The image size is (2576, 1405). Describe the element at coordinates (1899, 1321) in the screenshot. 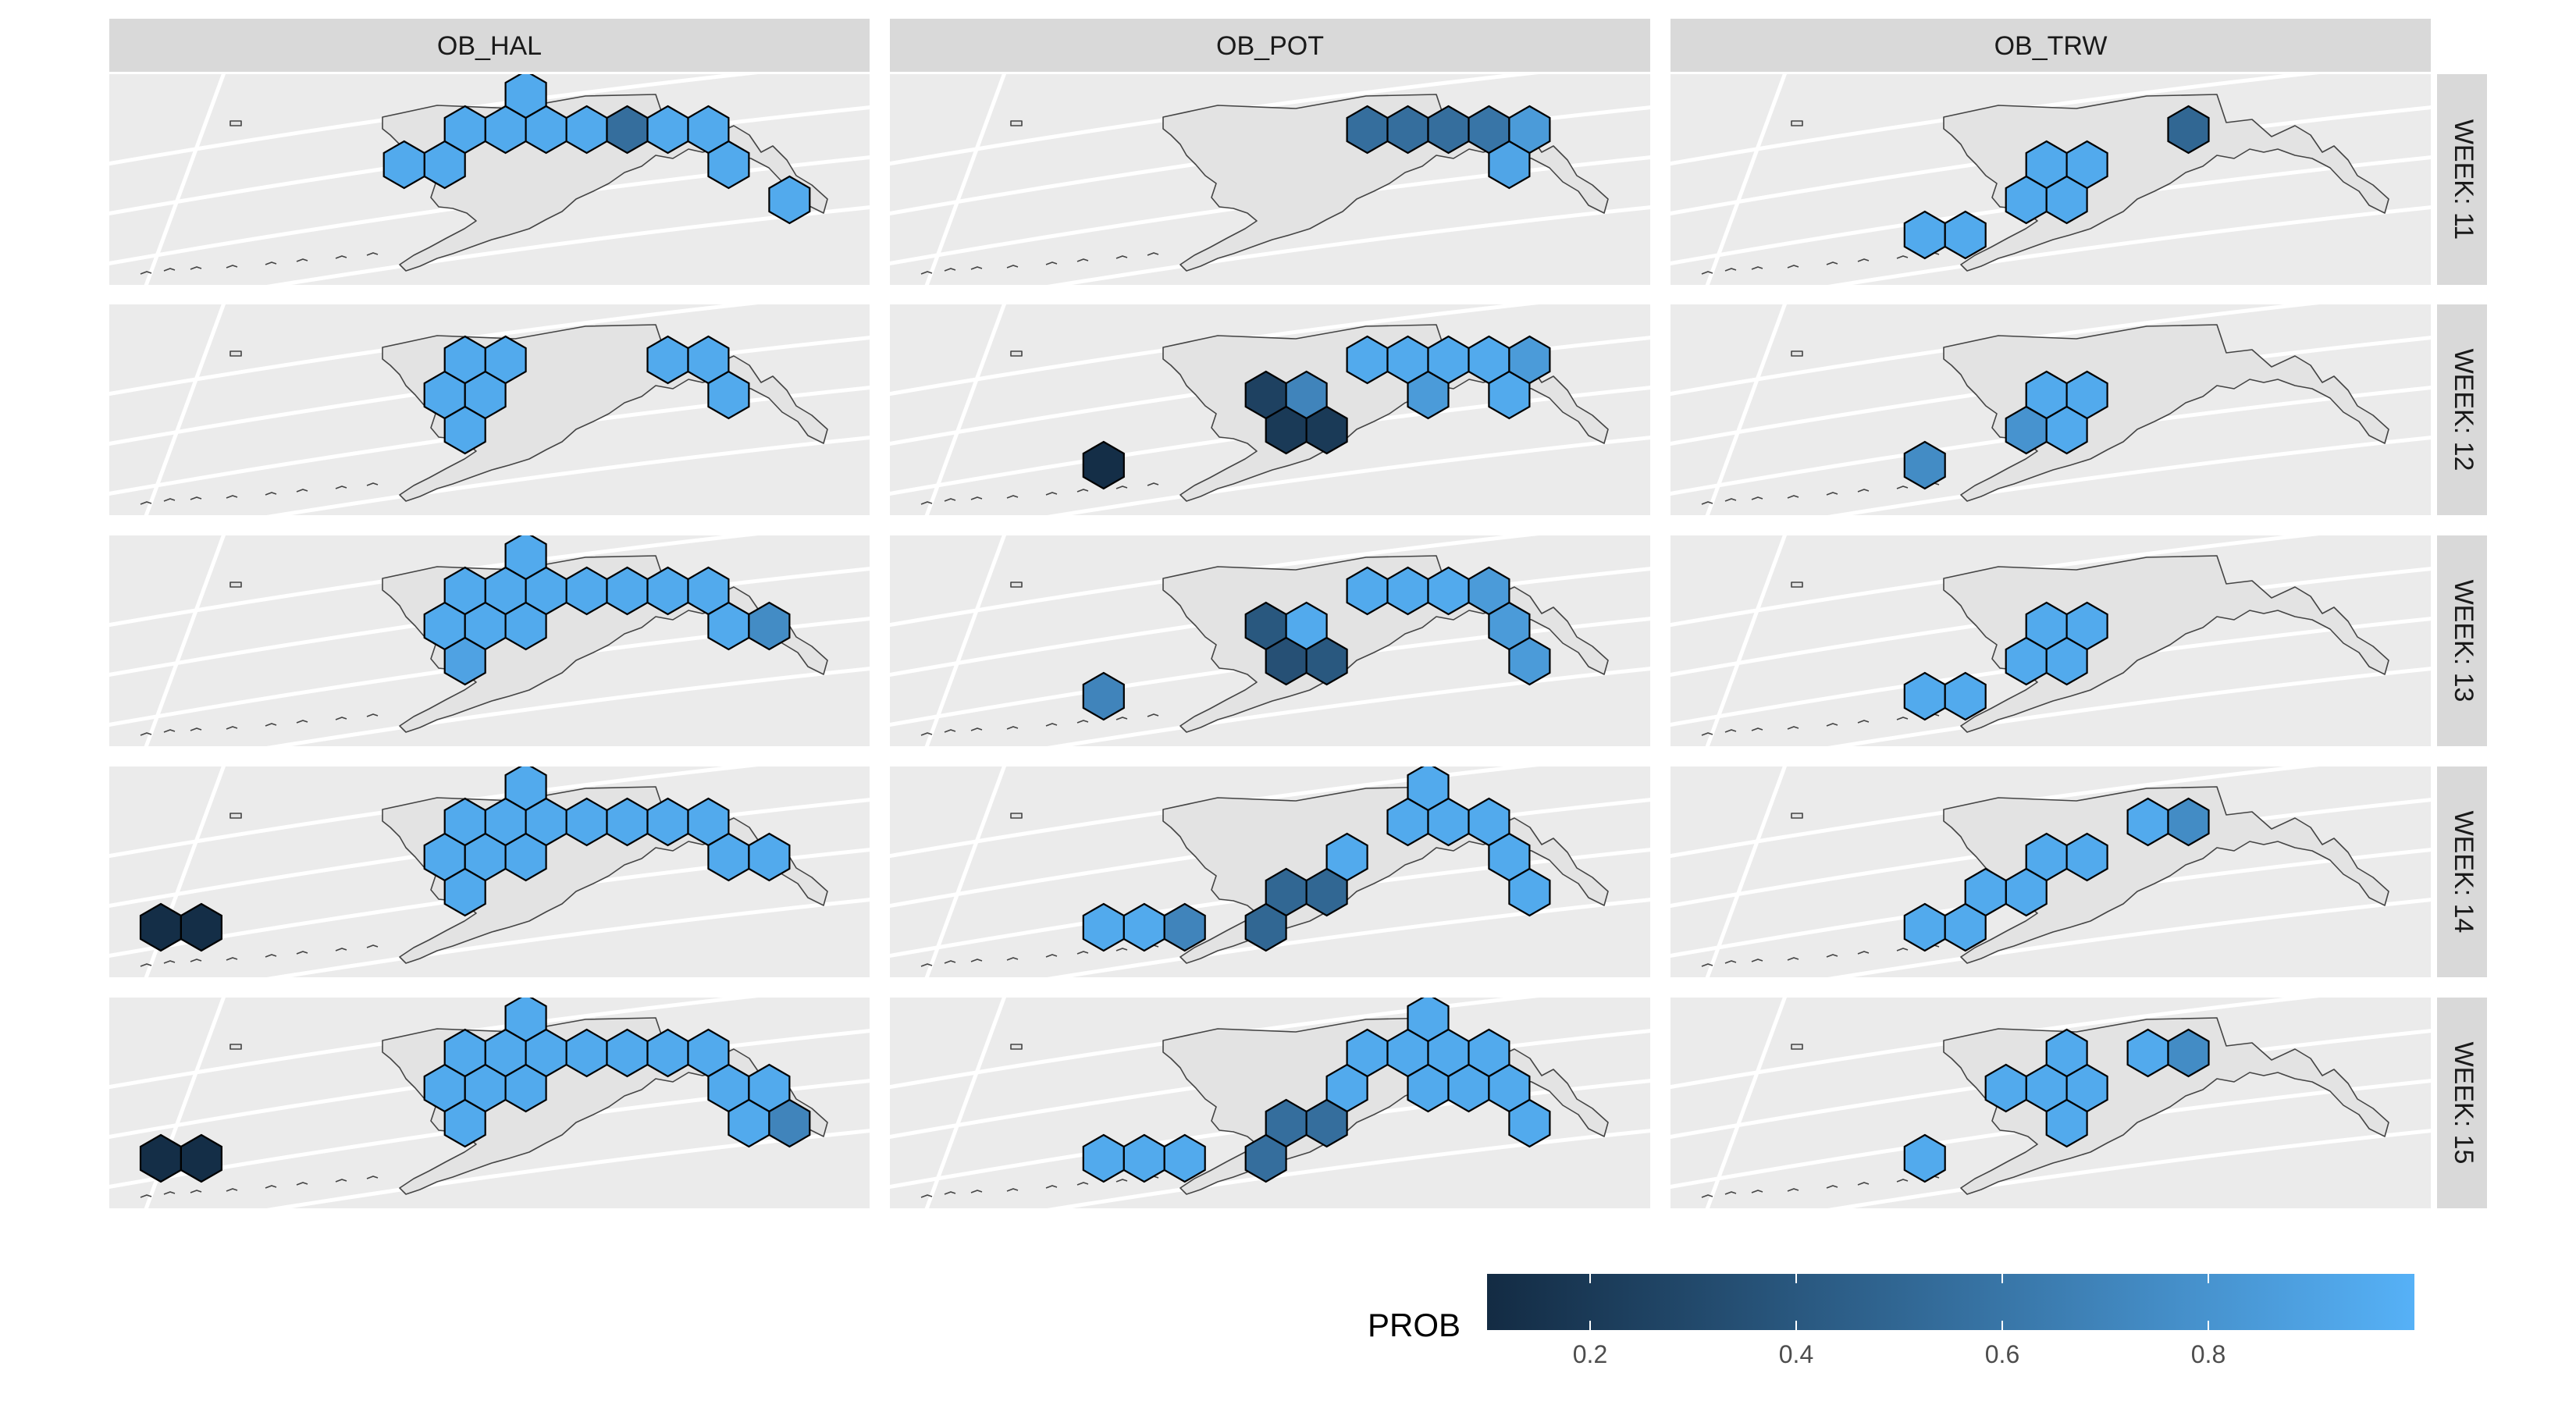

I see `legend-ticks: 0.2 0.4 0.6 0.8` at that location.